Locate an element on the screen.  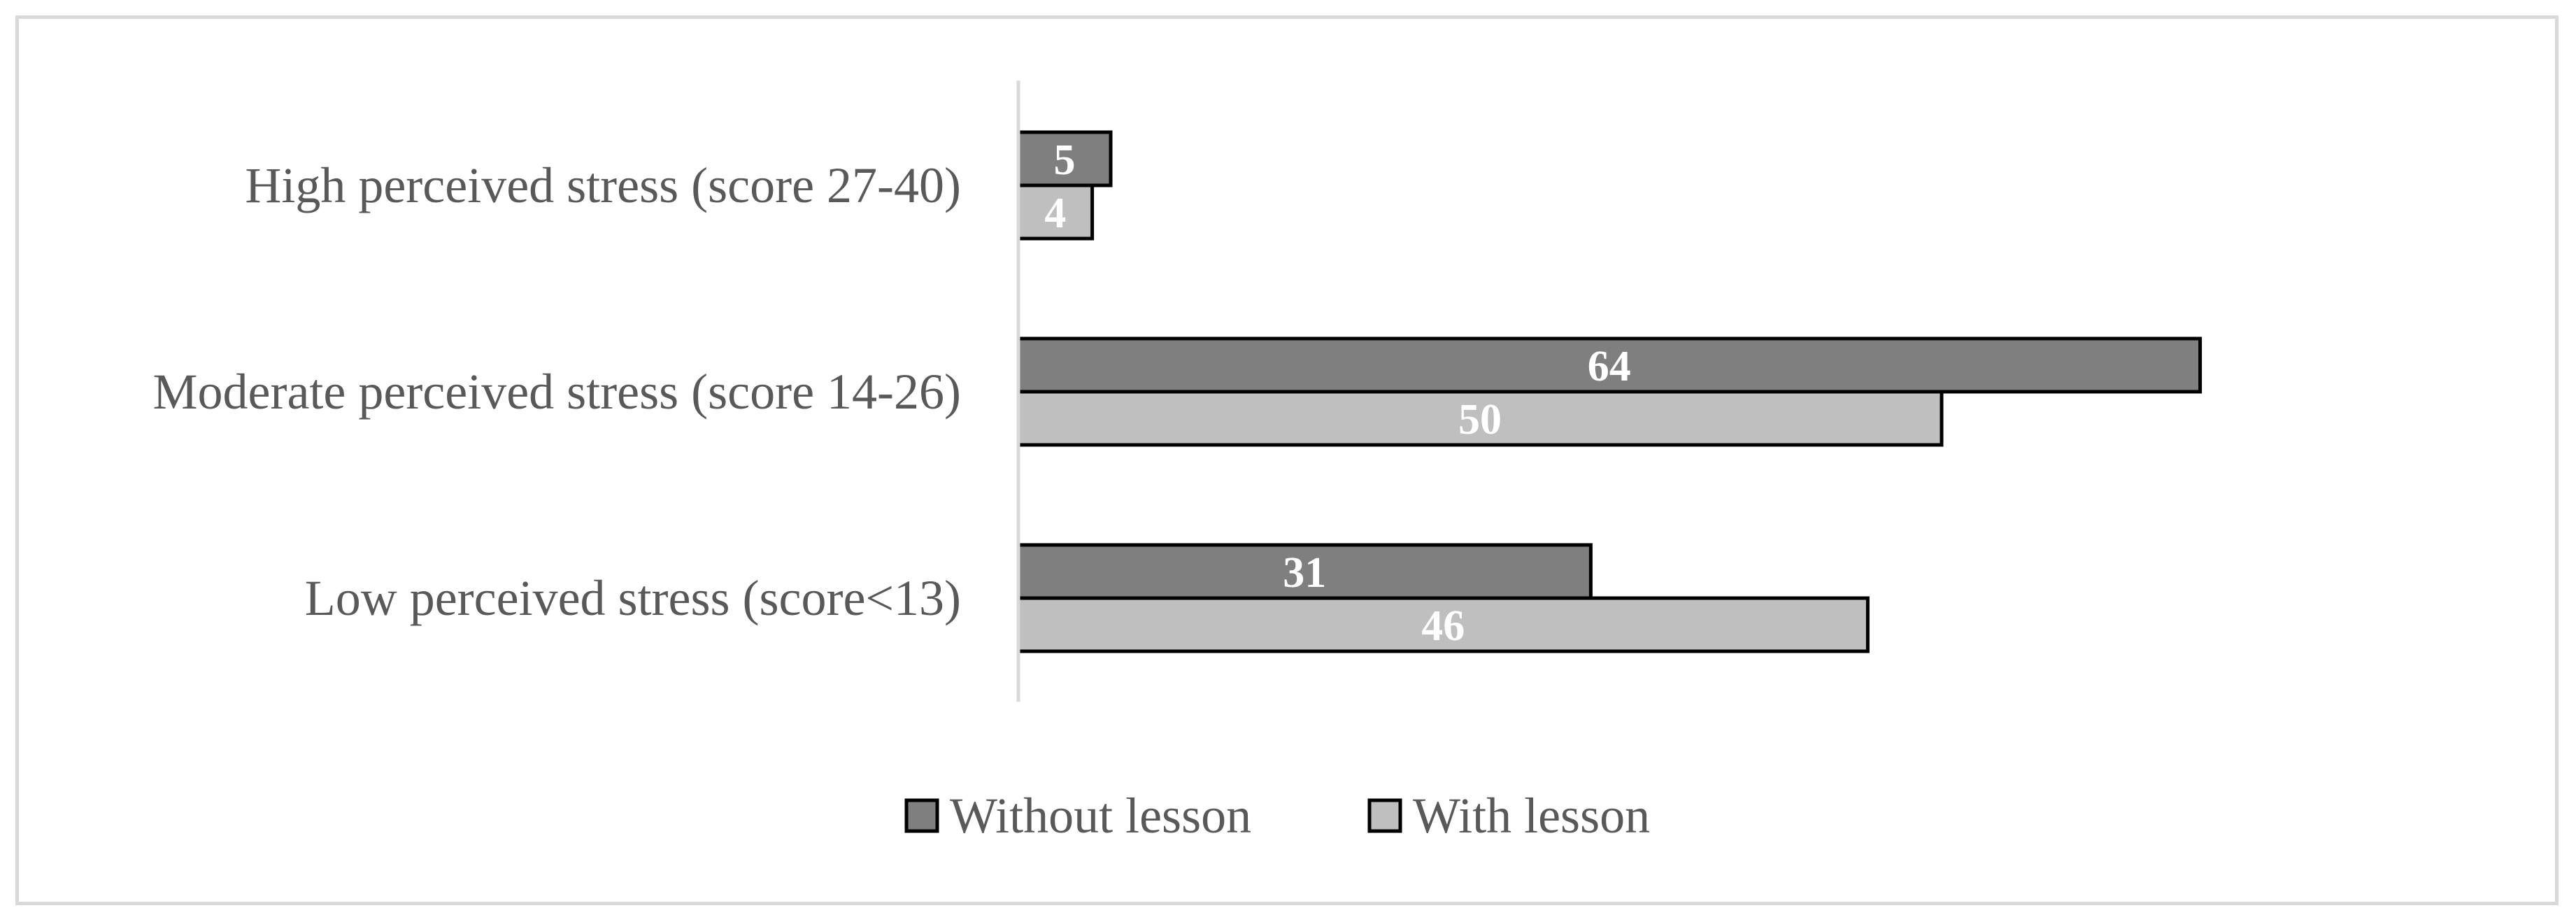
legend-label: Without lesson is located at coordinates (1100, 816).